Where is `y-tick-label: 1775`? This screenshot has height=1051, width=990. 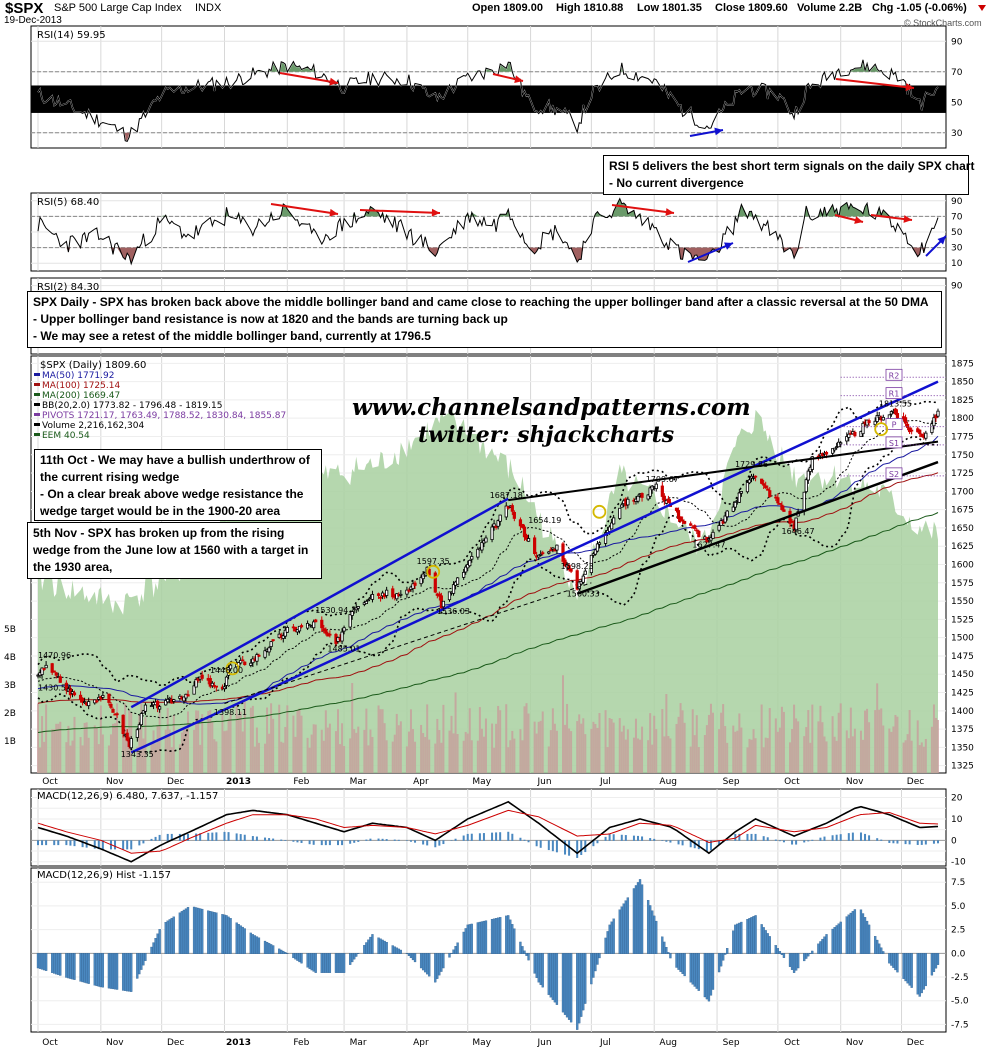 y-tick-label: 1775 is located at coordinates (962, 437).